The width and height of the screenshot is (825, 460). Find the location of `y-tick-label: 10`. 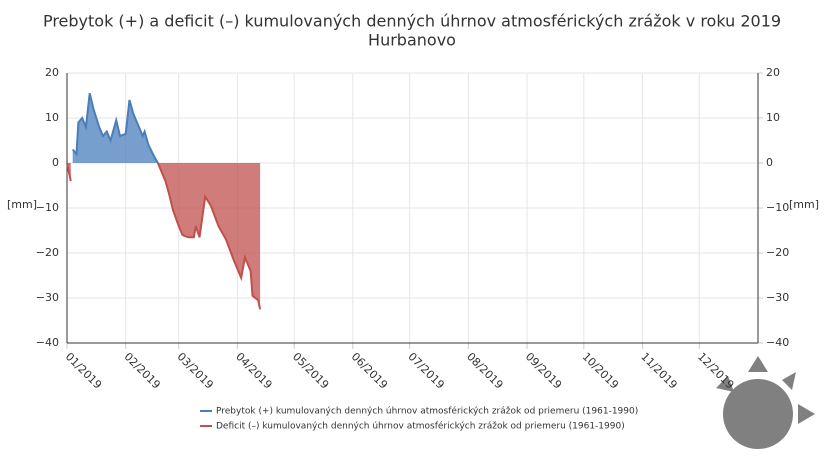

y-tick-label: 10 is located at coordinates (52, 117).